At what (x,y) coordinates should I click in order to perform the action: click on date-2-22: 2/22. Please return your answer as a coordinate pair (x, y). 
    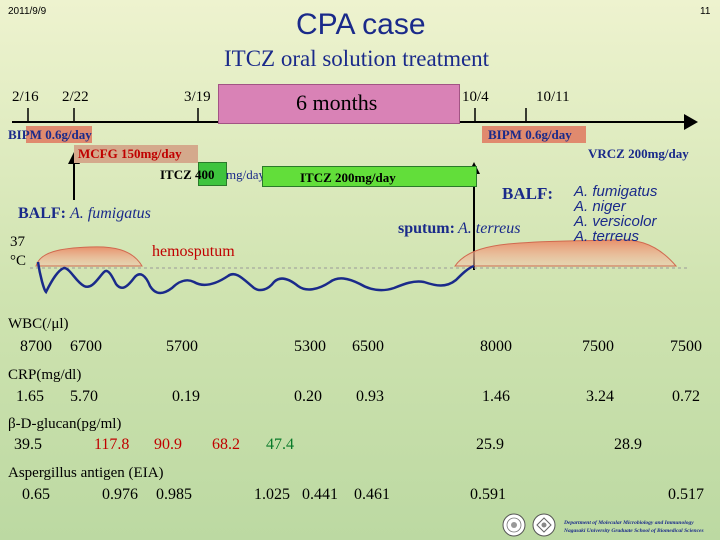
    Looking at the image, I should click on (75, 97).